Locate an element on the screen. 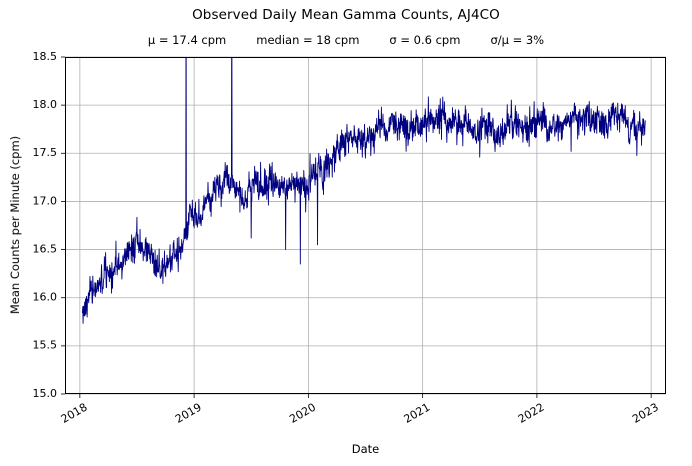 The height and width of the screenshot is (466, 692). chart-title: Observed Daily Mean Gamma Counts, AJ4CO is located at coordinates (346, 15).